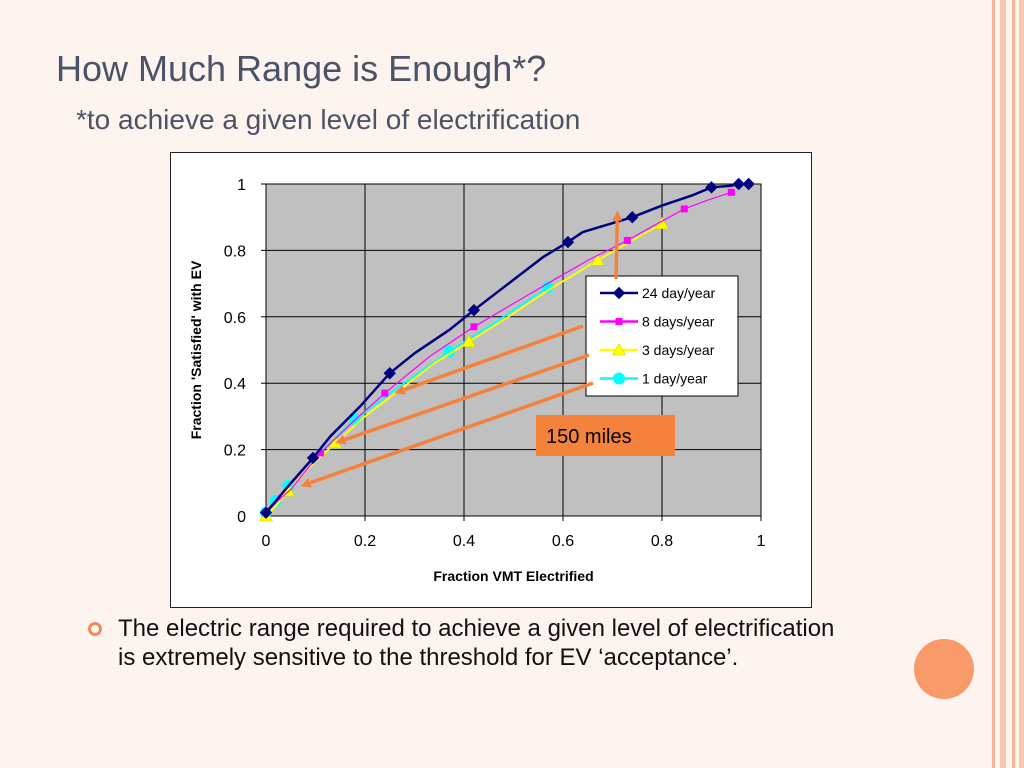 The height and width of the screenshot is (768, 1024). I want to click on x-tick-label: 0.6, so click(563, 541).